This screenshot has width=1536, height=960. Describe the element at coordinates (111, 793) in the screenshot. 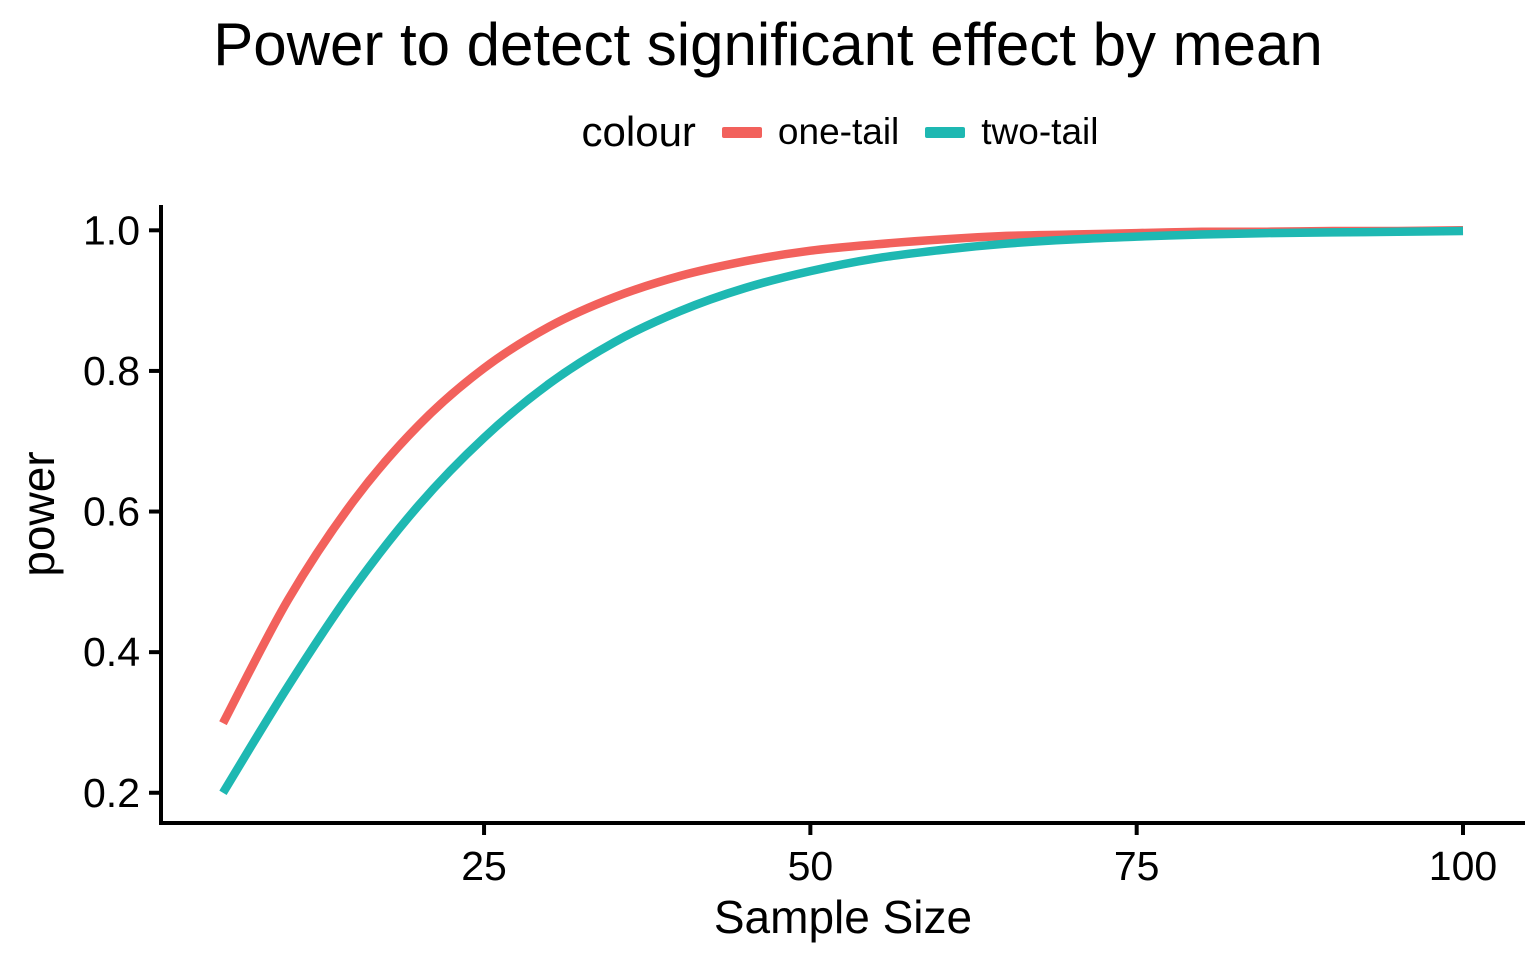

I see `y-tick-label: 0.2` at that location.